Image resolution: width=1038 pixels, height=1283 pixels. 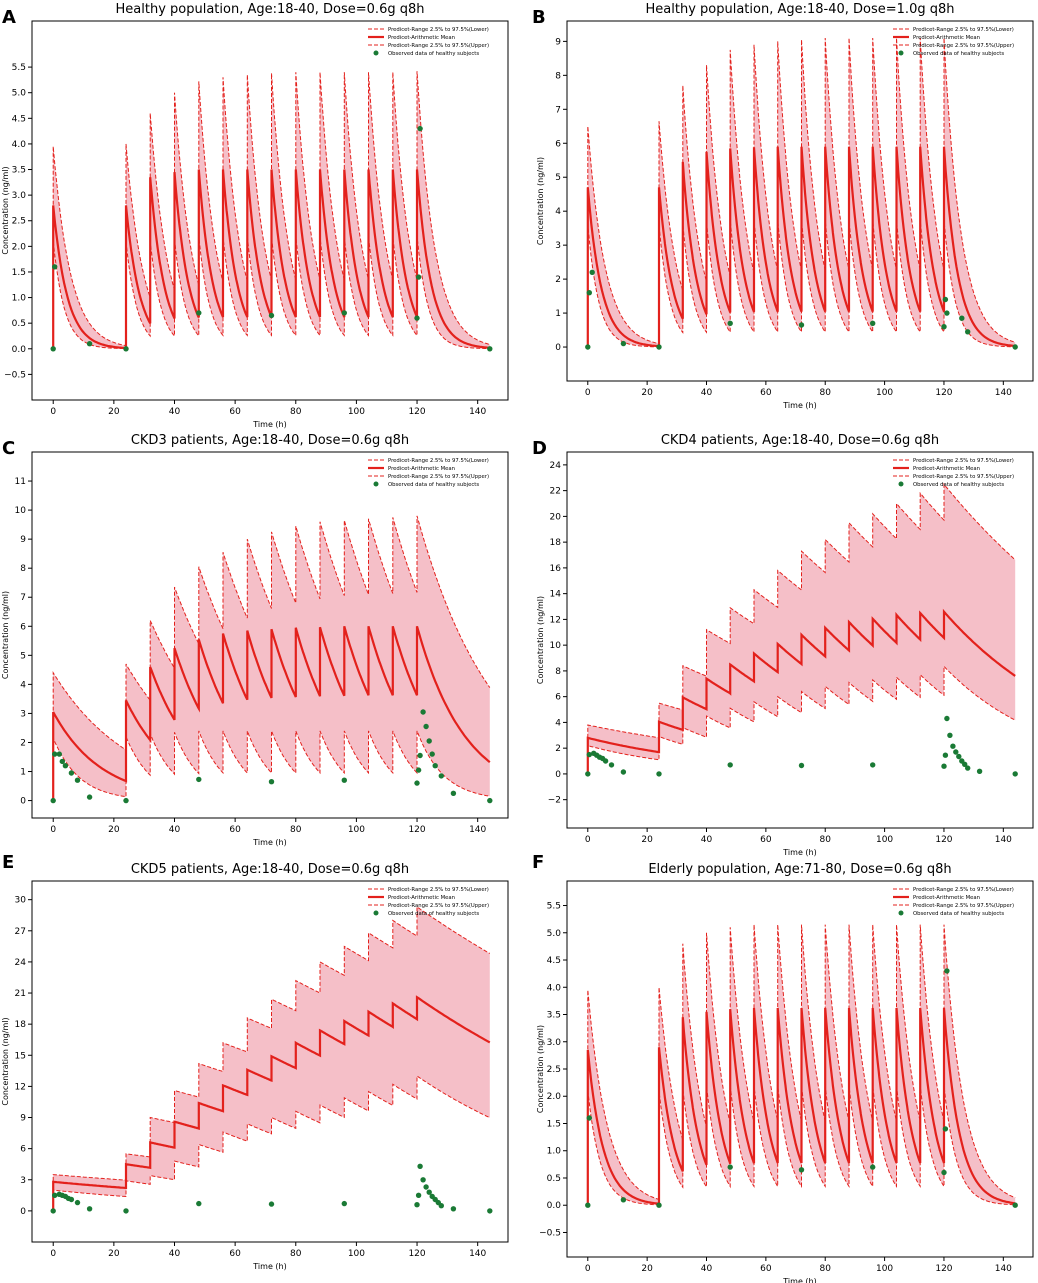 What do you see at coordinates (539, 17) in the screenshot?
I see `panel-letter: B` at bounding box center [539, 17].